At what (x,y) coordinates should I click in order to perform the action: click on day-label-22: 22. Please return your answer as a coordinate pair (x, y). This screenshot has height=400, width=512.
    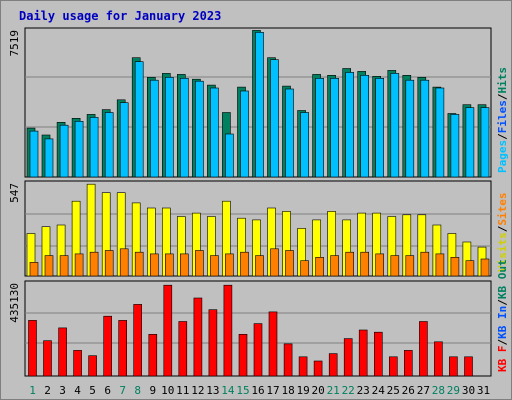
    Looking at the image, I should click on (348, 390).